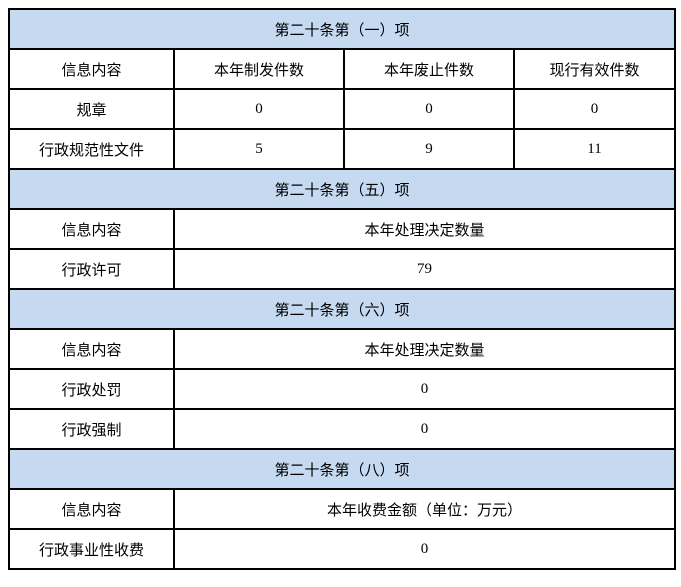 The height and width of the screenshot is (587, 681). I want to click on table-row: 信息内容 本年制发件数 本年废止件数 现行有效件数, so click(342, 69).